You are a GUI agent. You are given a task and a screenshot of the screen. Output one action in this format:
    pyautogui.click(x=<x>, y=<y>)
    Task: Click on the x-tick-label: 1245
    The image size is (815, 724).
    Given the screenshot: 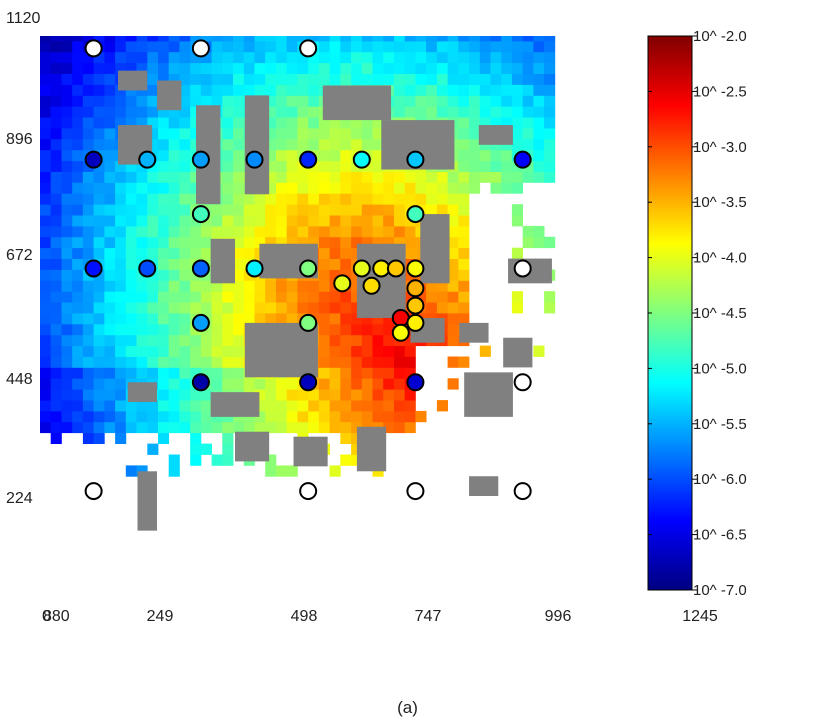 What is the action you would take?
    pyautogui.click(x=700, y=616)
    